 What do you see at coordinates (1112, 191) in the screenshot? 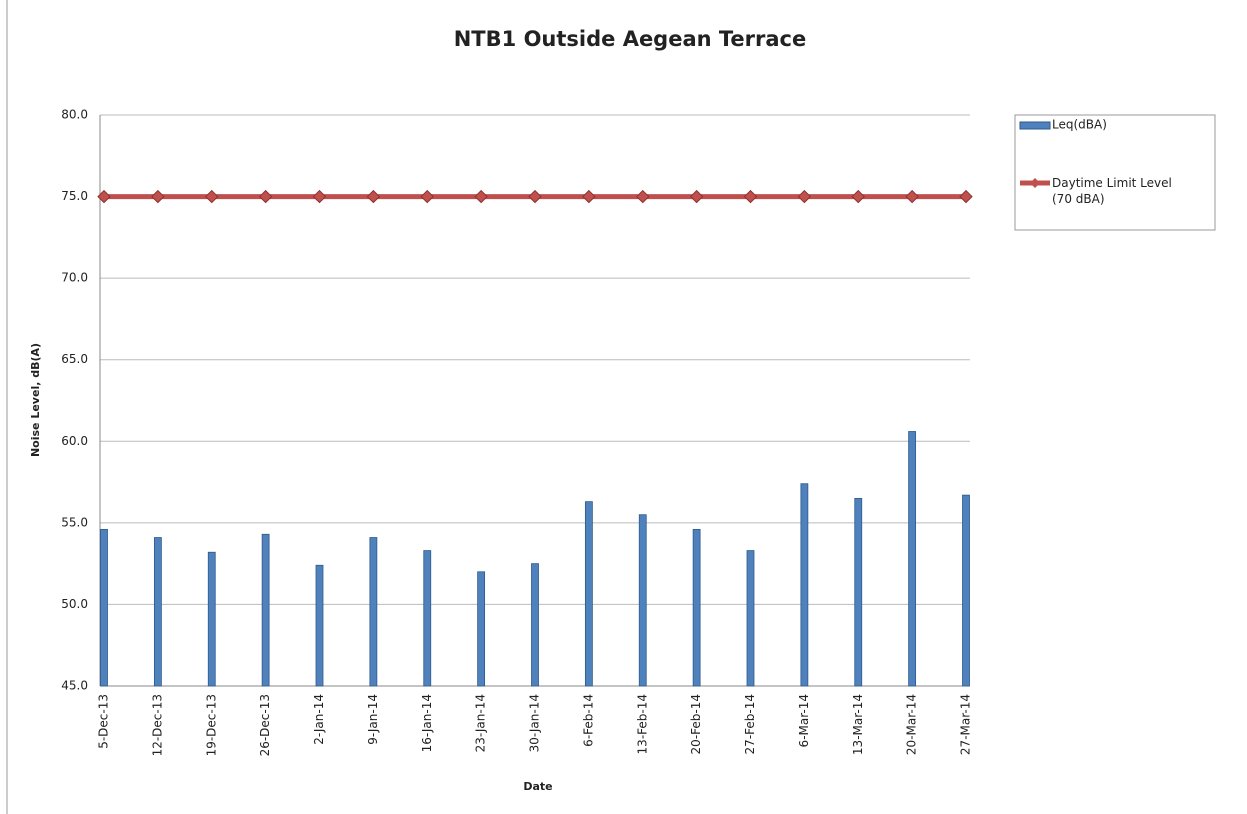
I see `legend-label: Daytime Limit Level (70 dBA)` at bounding box center [1112, 191].